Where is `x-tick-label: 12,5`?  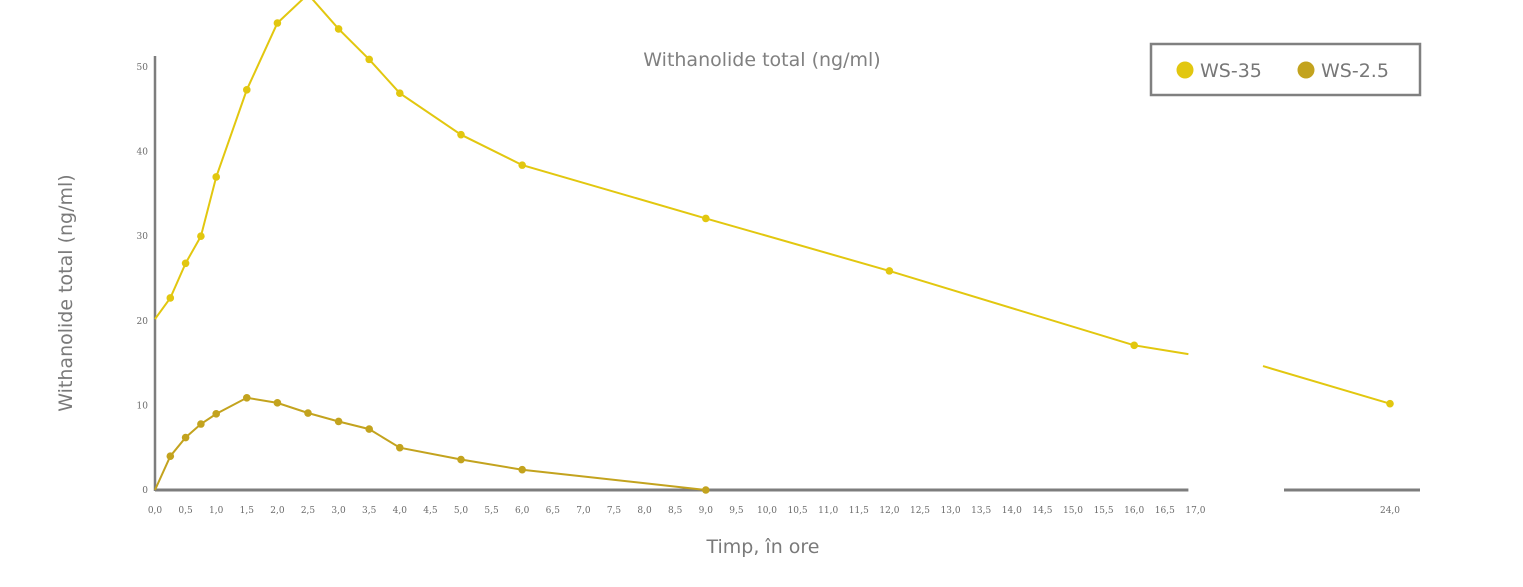
x-tick-label: 12,5 is located at coordinates (920, 511).